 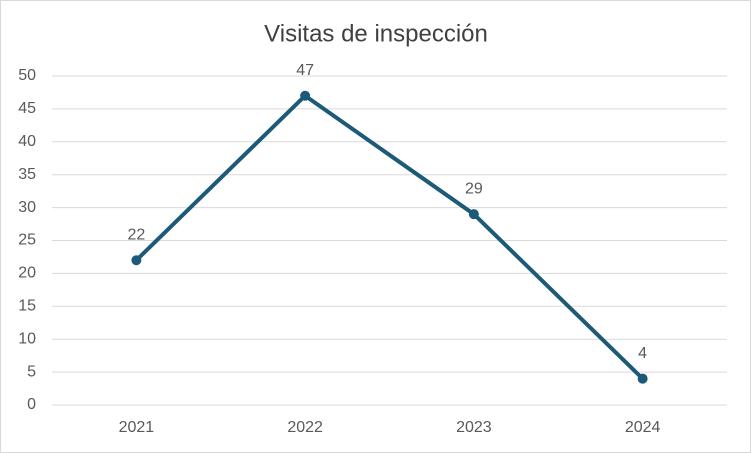 I want to click on x-tick-label: 2021, so click(x=137, y=427).